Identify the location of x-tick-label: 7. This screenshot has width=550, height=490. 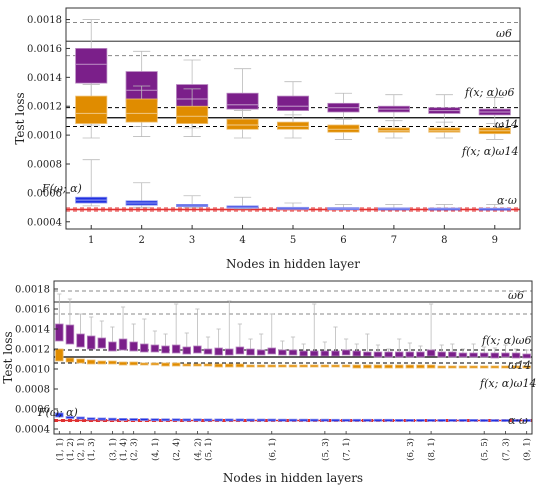
(394, 240).